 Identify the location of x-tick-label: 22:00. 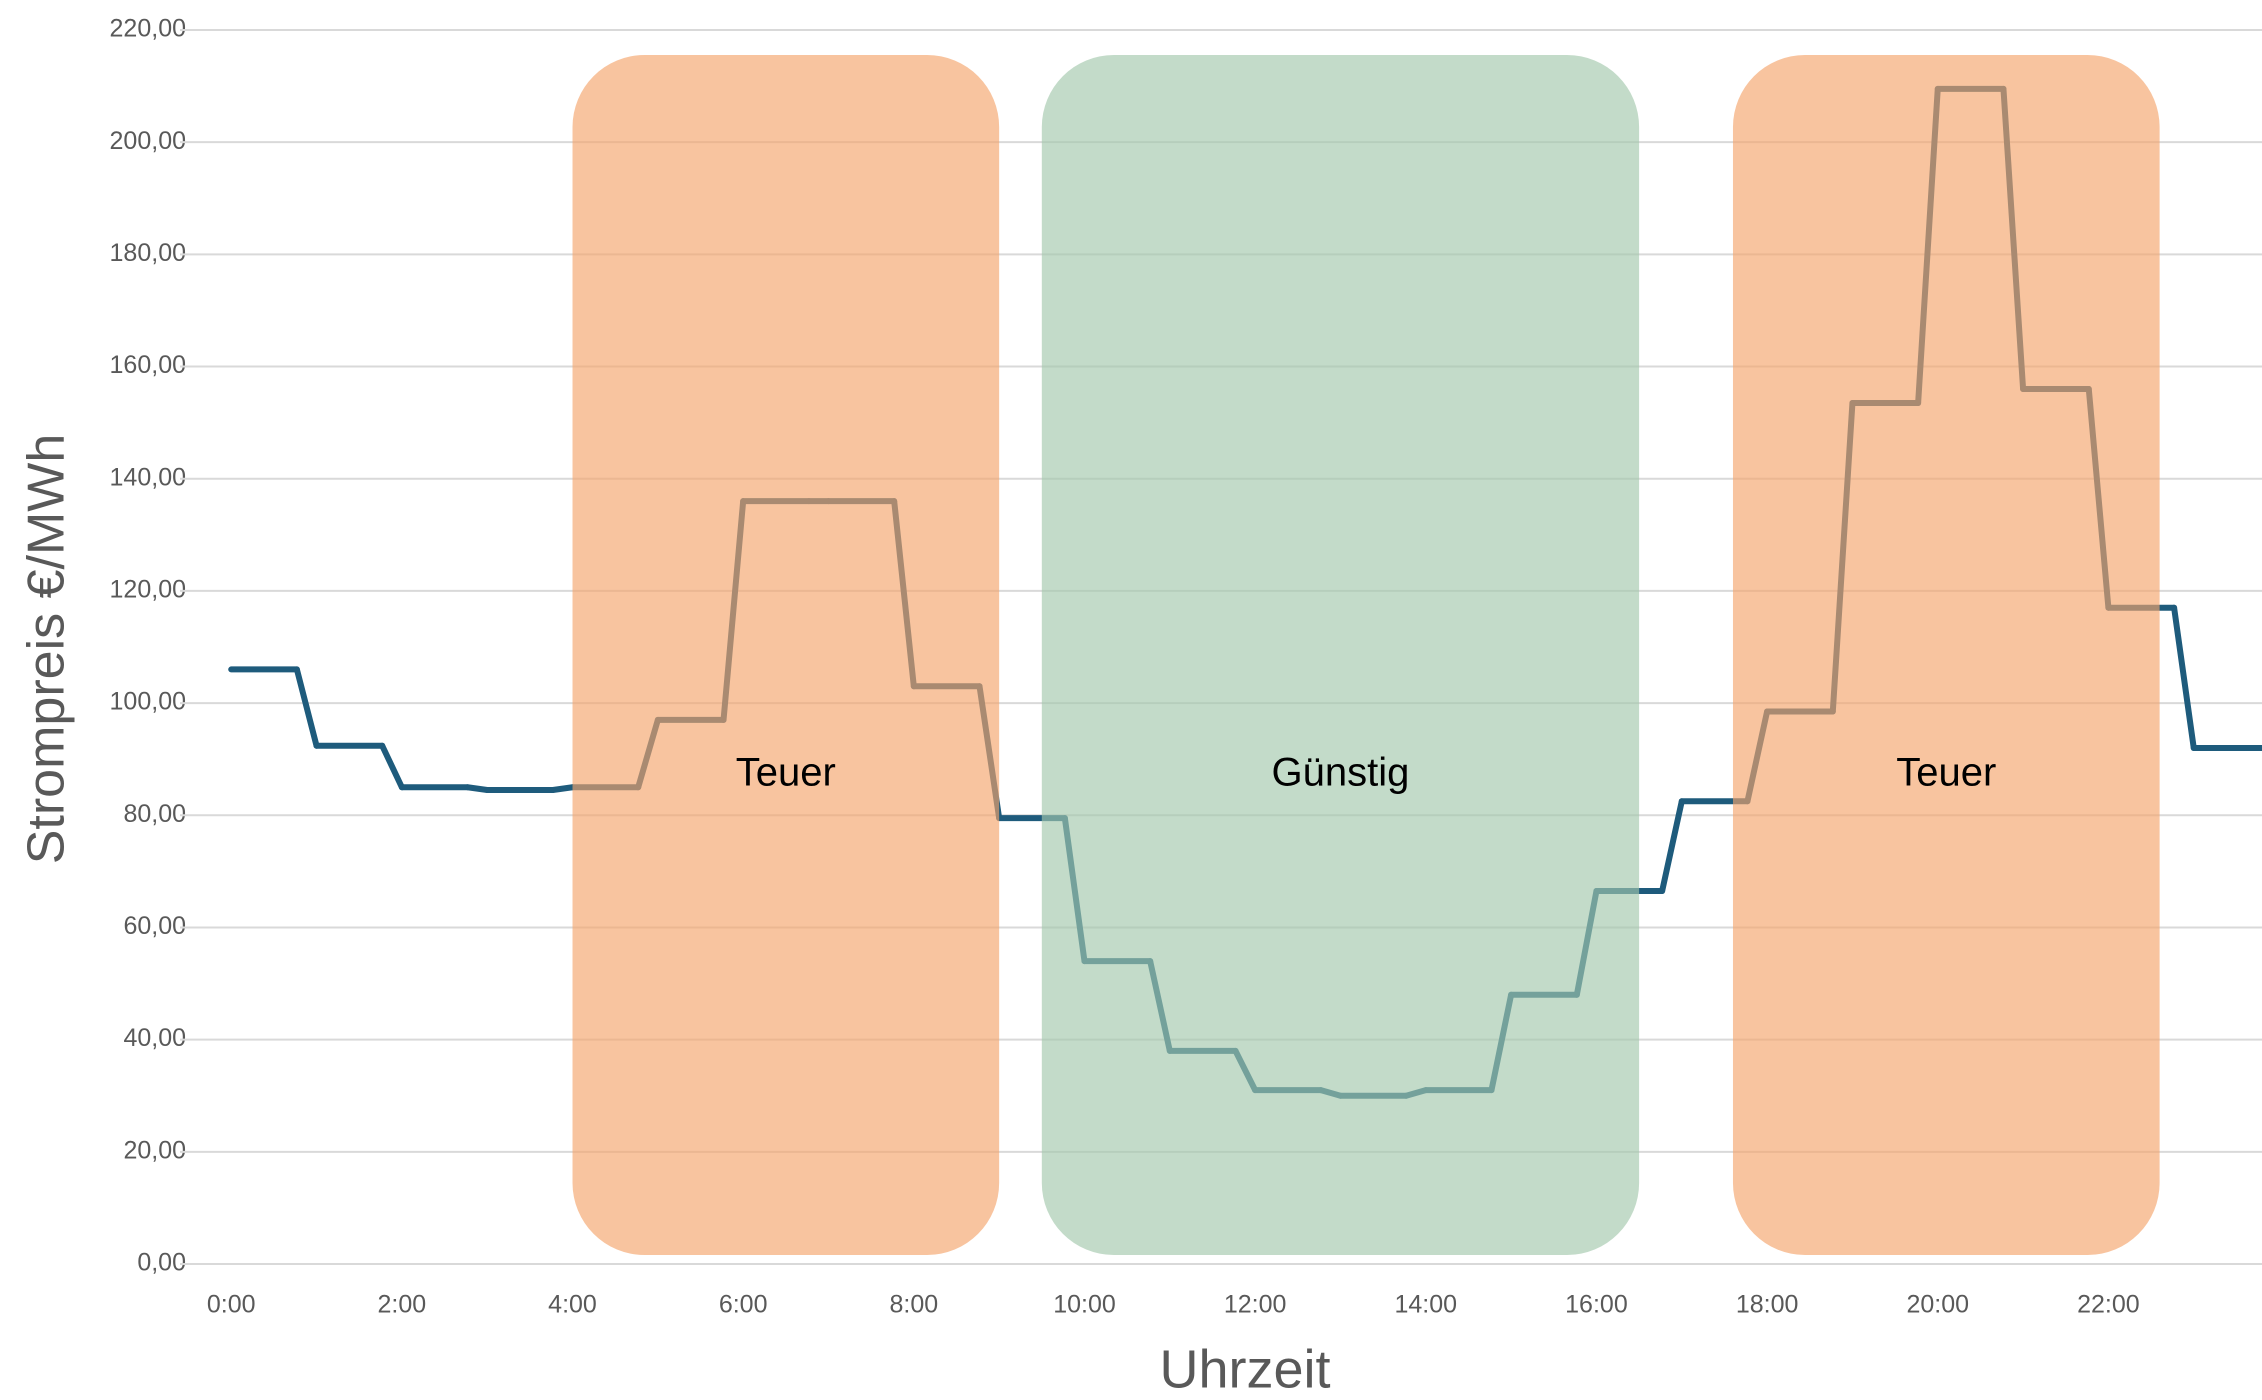
(2108, 1305).